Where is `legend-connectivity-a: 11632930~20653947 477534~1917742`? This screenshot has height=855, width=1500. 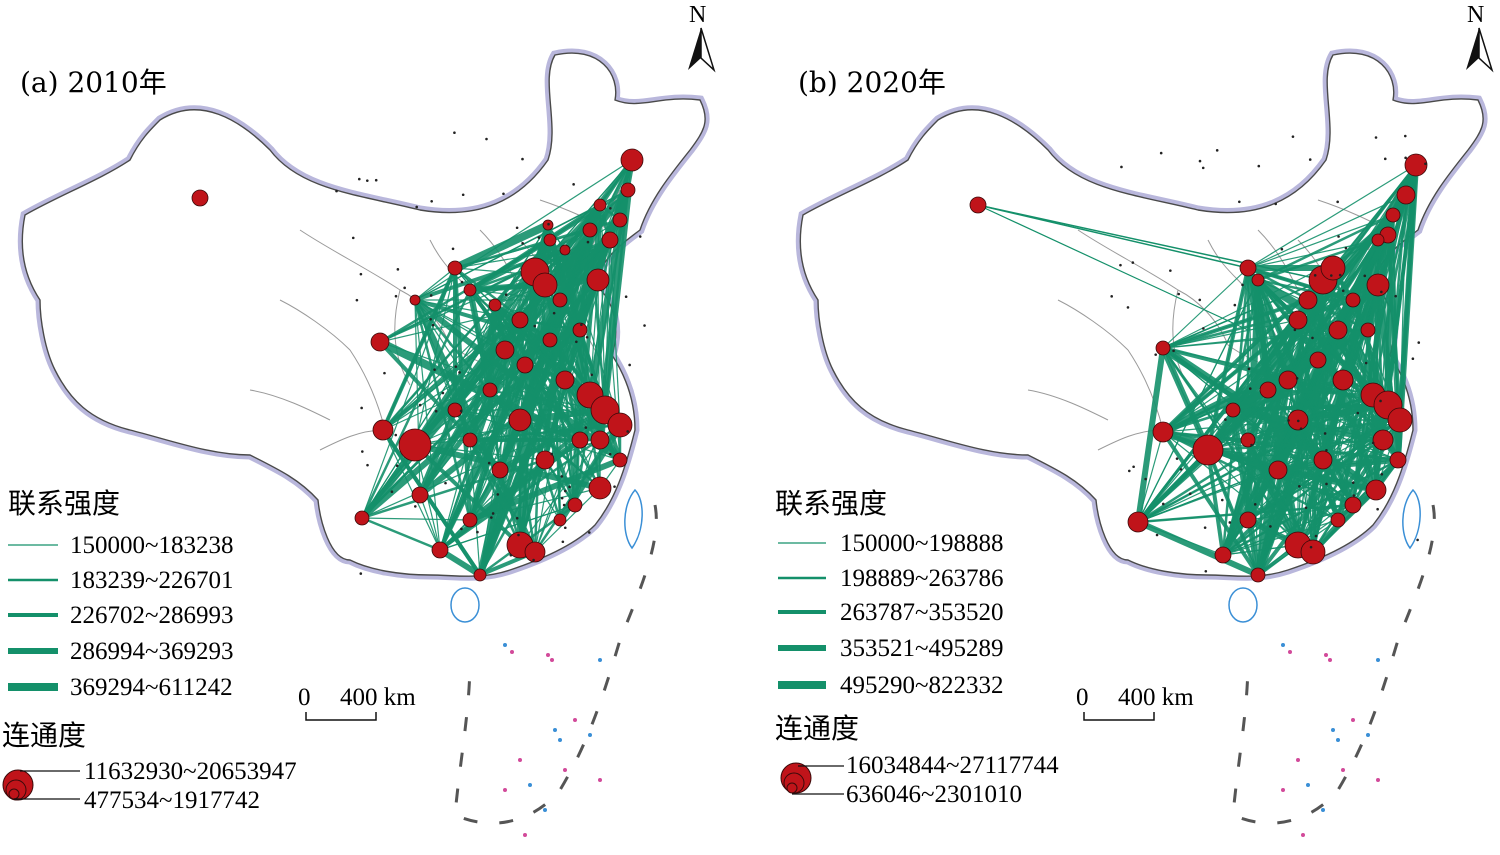 legend-connectivity-a: 11632930~20653947 477534~1917742 is located at coordinates (149, 786).